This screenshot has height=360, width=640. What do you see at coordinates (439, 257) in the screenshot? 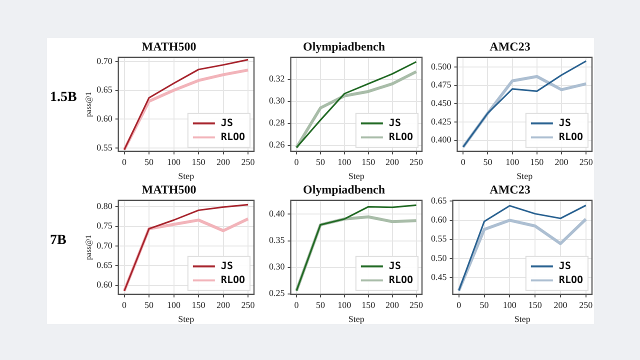
I see `y-tick-label: 0.50` at bounding box center [439, 257].